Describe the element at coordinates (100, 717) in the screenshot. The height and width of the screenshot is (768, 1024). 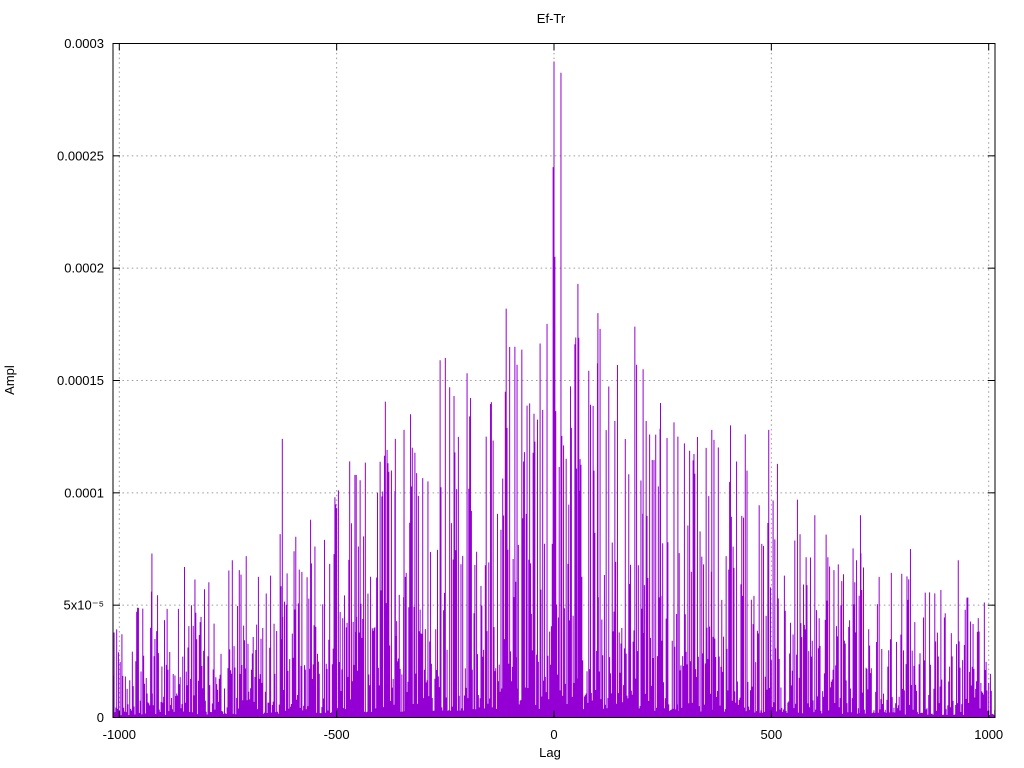
I see `y-tick-label: 0` at that location.